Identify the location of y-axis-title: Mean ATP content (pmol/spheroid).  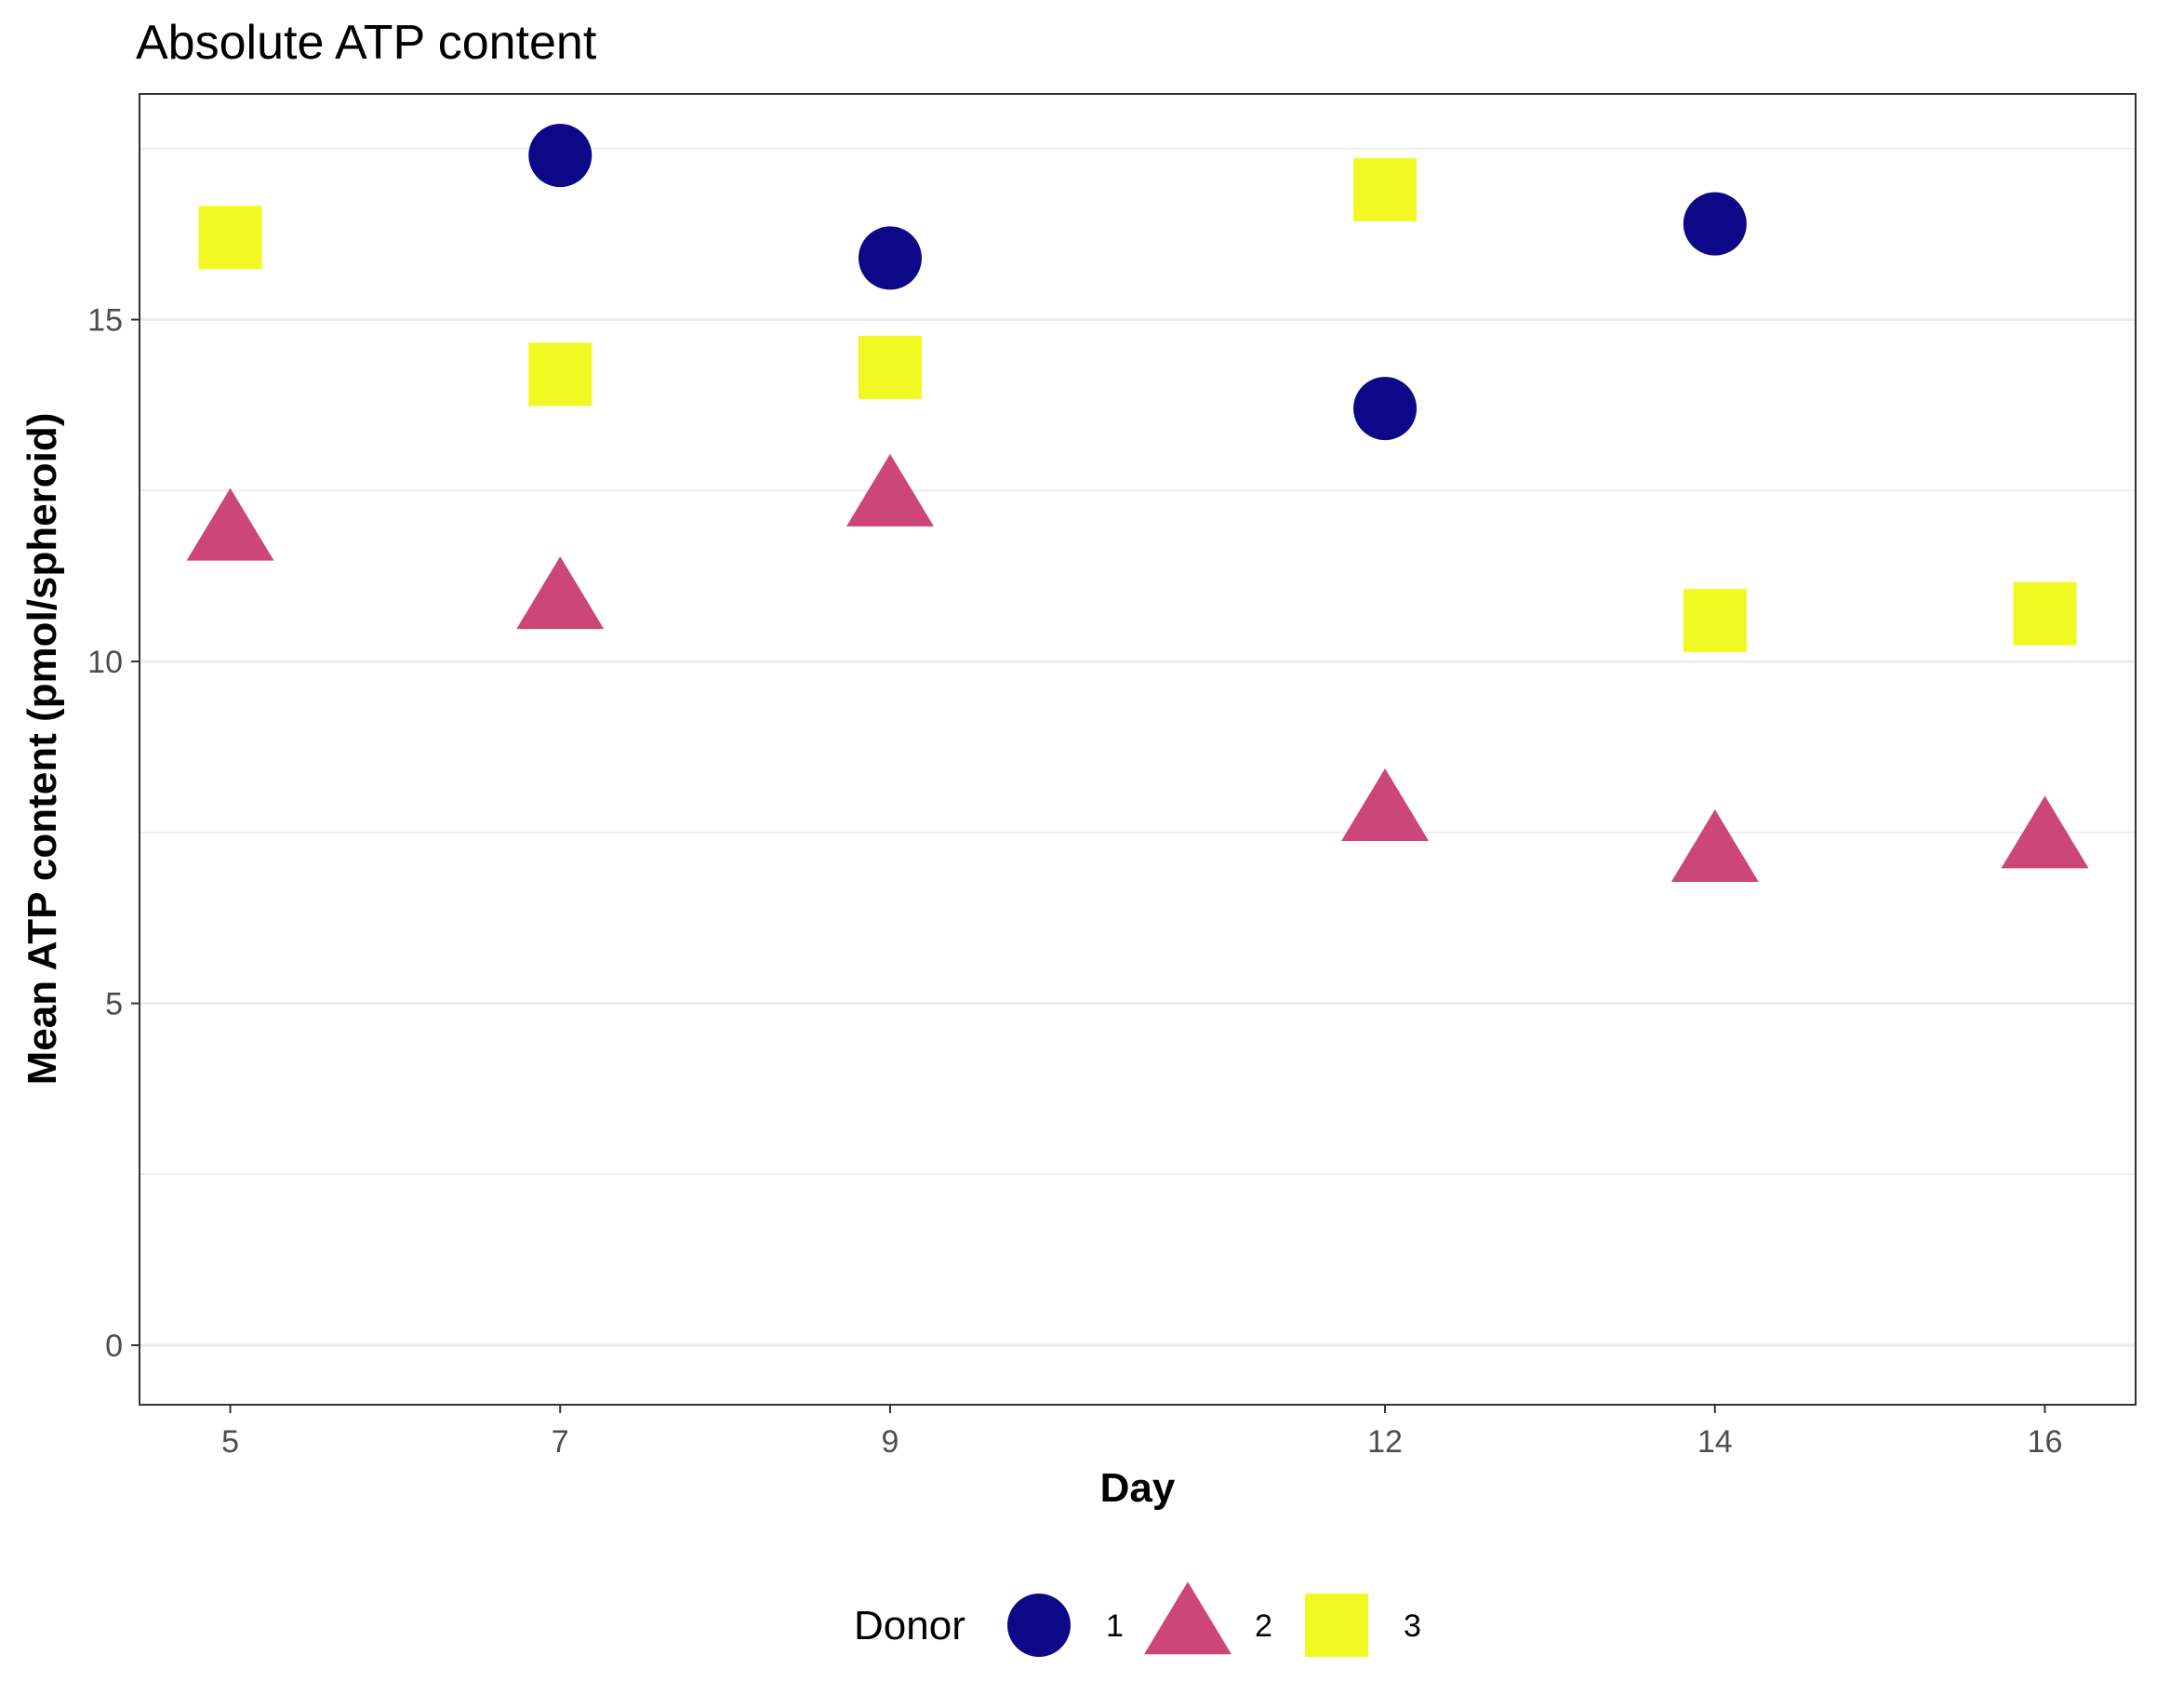
(42, 749).